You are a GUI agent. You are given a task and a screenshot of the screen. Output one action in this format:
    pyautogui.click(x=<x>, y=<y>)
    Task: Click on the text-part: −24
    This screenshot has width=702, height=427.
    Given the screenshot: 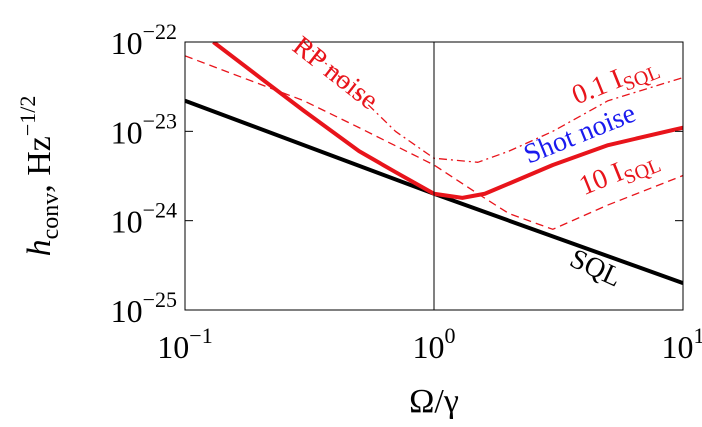 What is the action you would take?
    pyautogui.click(x=160, y=210)
    